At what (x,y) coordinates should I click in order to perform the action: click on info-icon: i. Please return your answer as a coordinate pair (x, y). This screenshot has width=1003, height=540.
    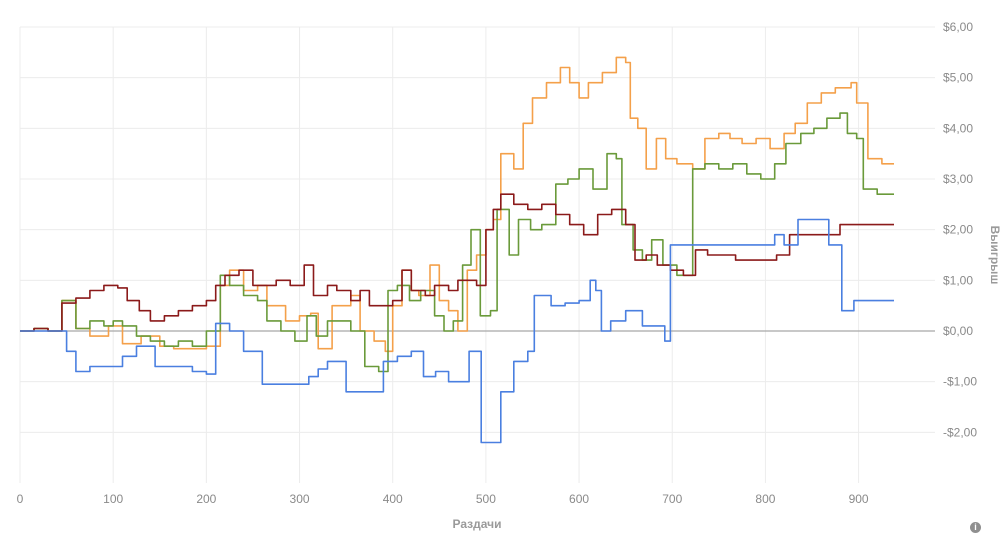
    Looking at the image, I should click on (975, 527).